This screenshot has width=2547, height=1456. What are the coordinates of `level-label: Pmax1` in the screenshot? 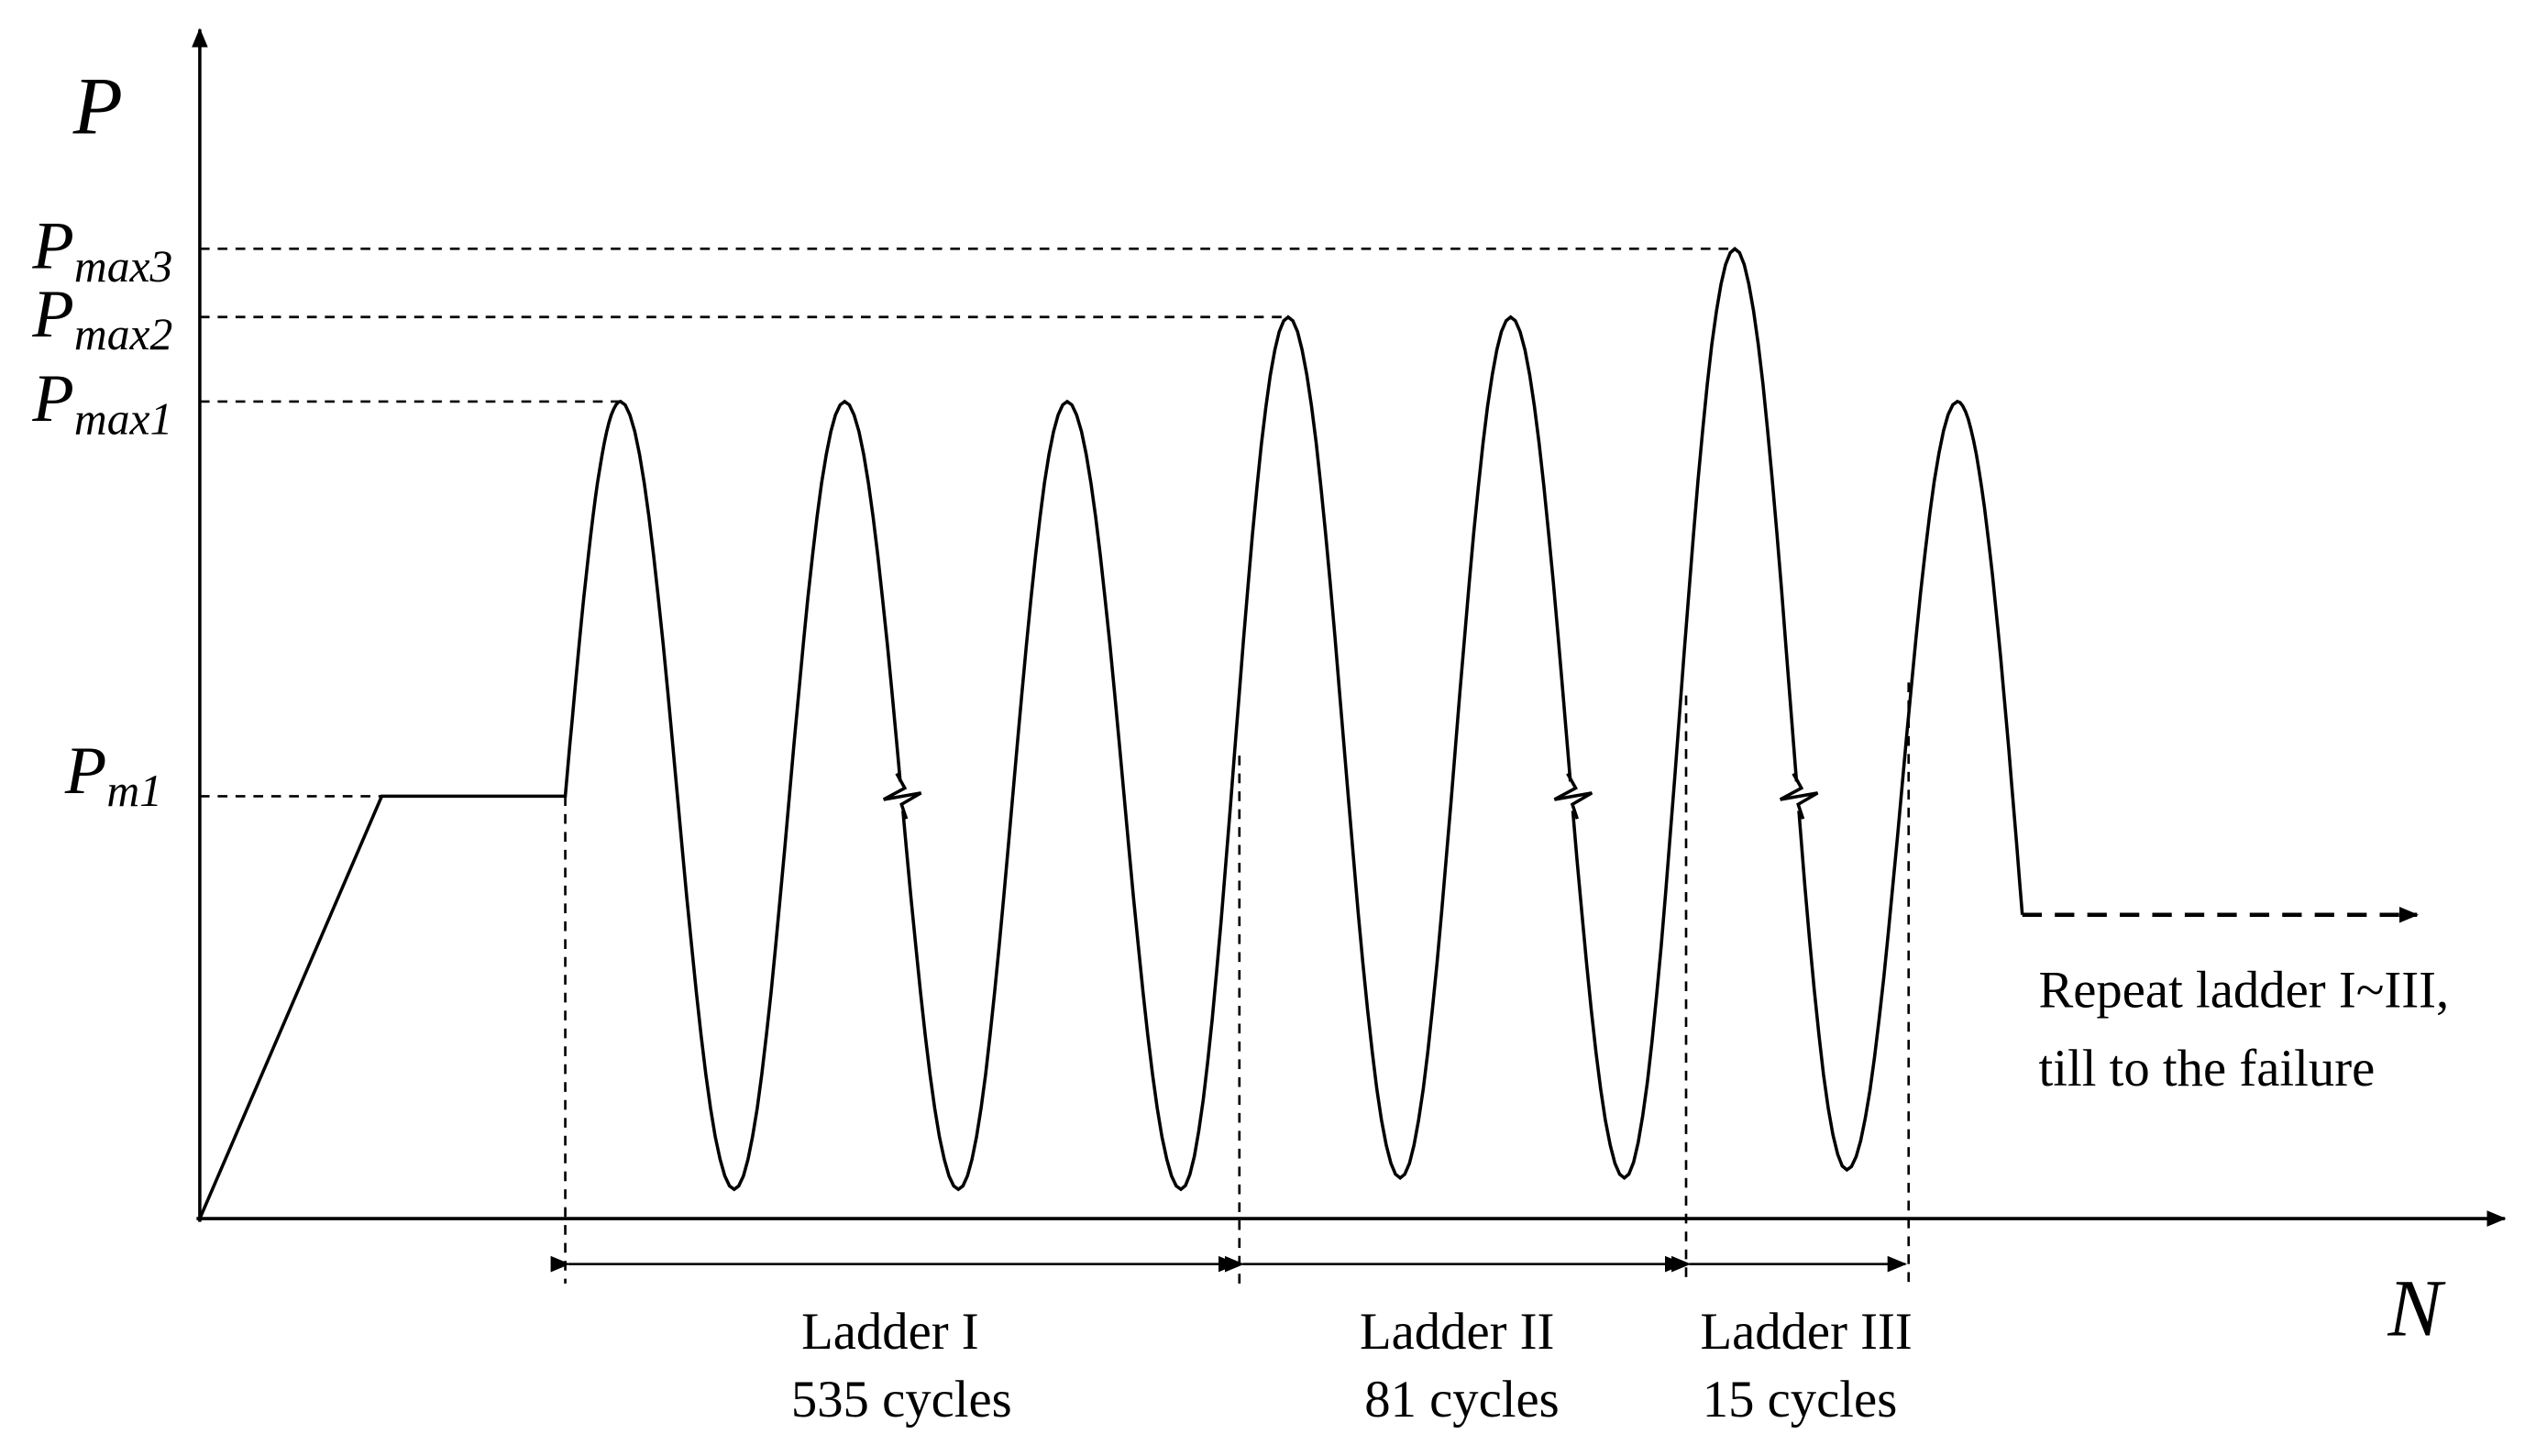 It's located at (101, 402).